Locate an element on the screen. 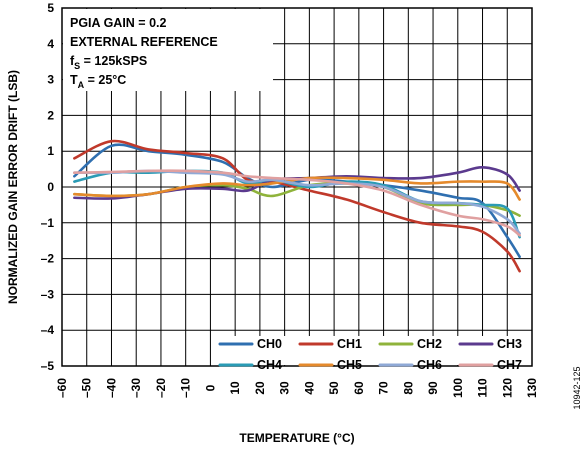  y-tick-label: –5 is located at coordinates (48, 366).